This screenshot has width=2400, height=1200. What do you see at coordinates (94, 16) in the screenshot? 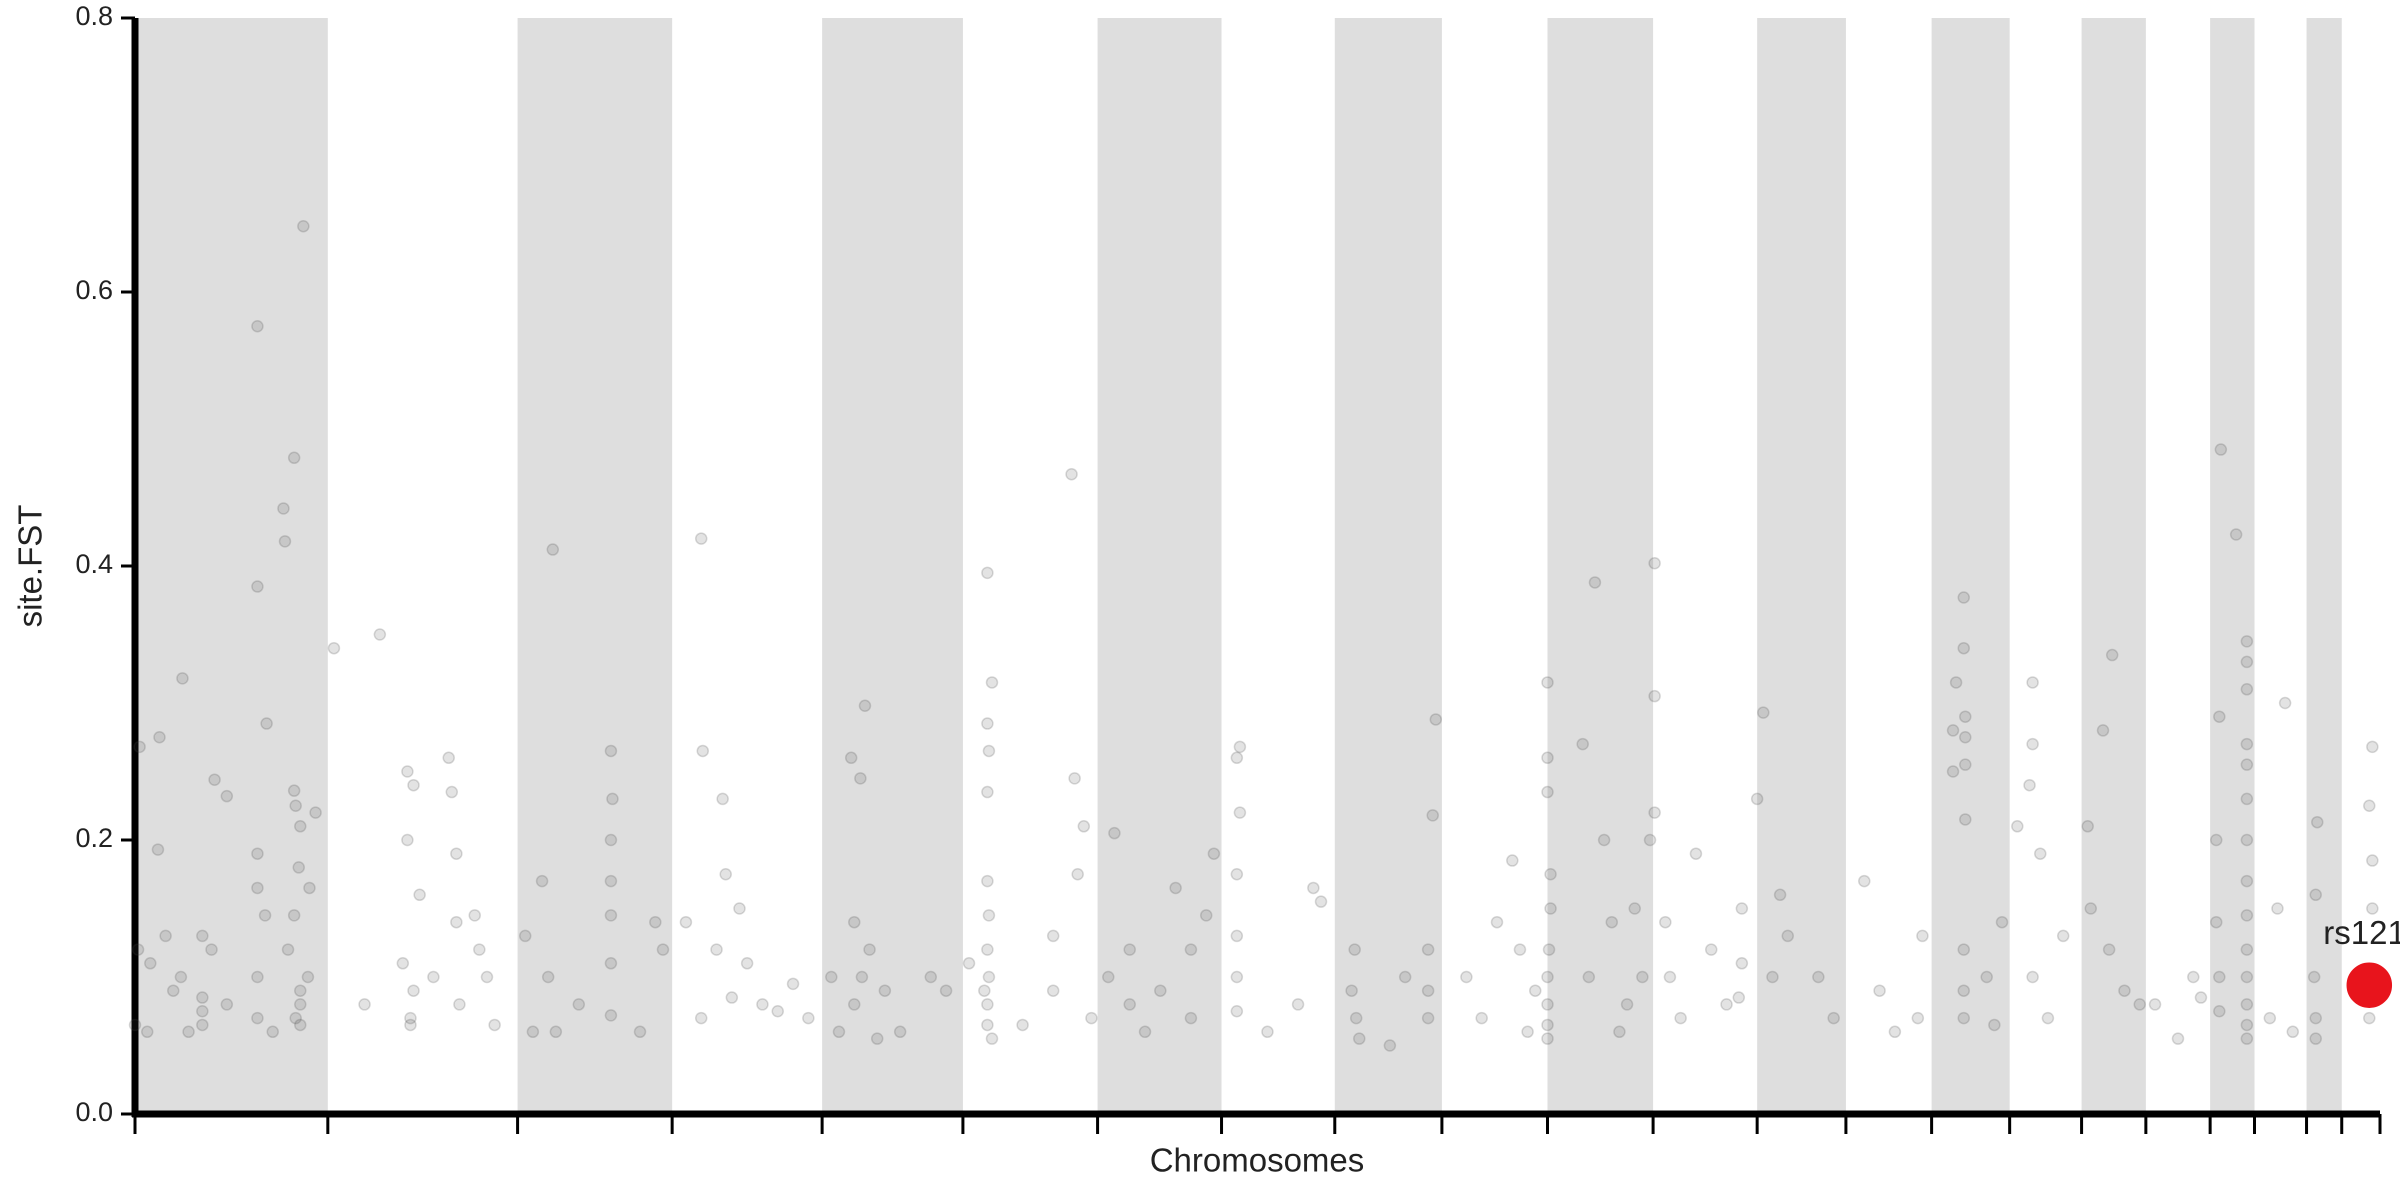
I see `y-tick-label: 0.8` at bounding box center [94, 16].